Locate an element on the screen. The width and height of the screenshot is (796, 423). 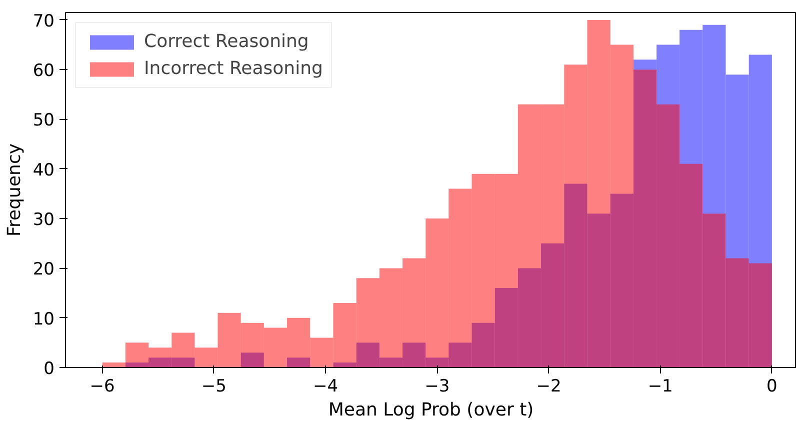
y-tick-label: 20 is located at coordinates (43, 270).